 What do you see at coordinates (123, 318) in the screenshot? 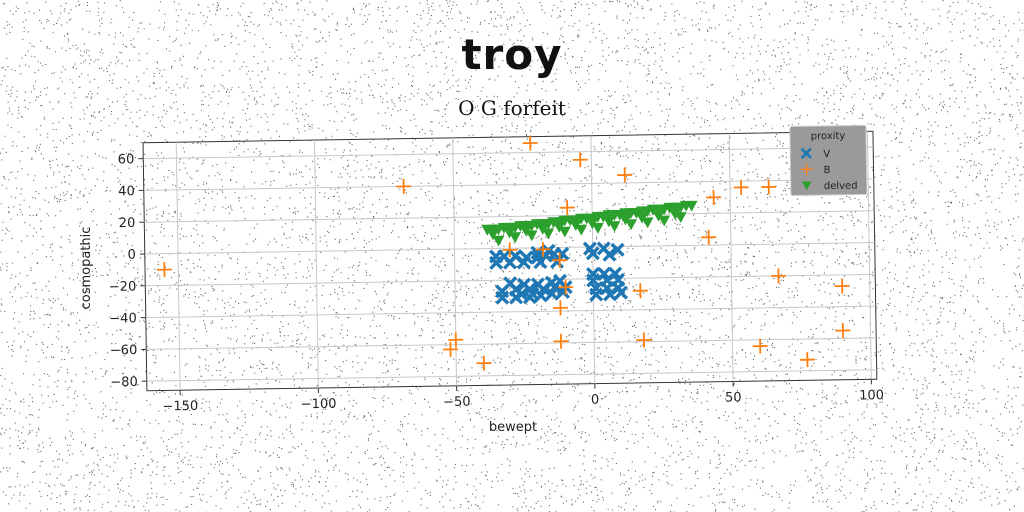
I see `y-tick-label: −40` at bounding box center [123, 318].